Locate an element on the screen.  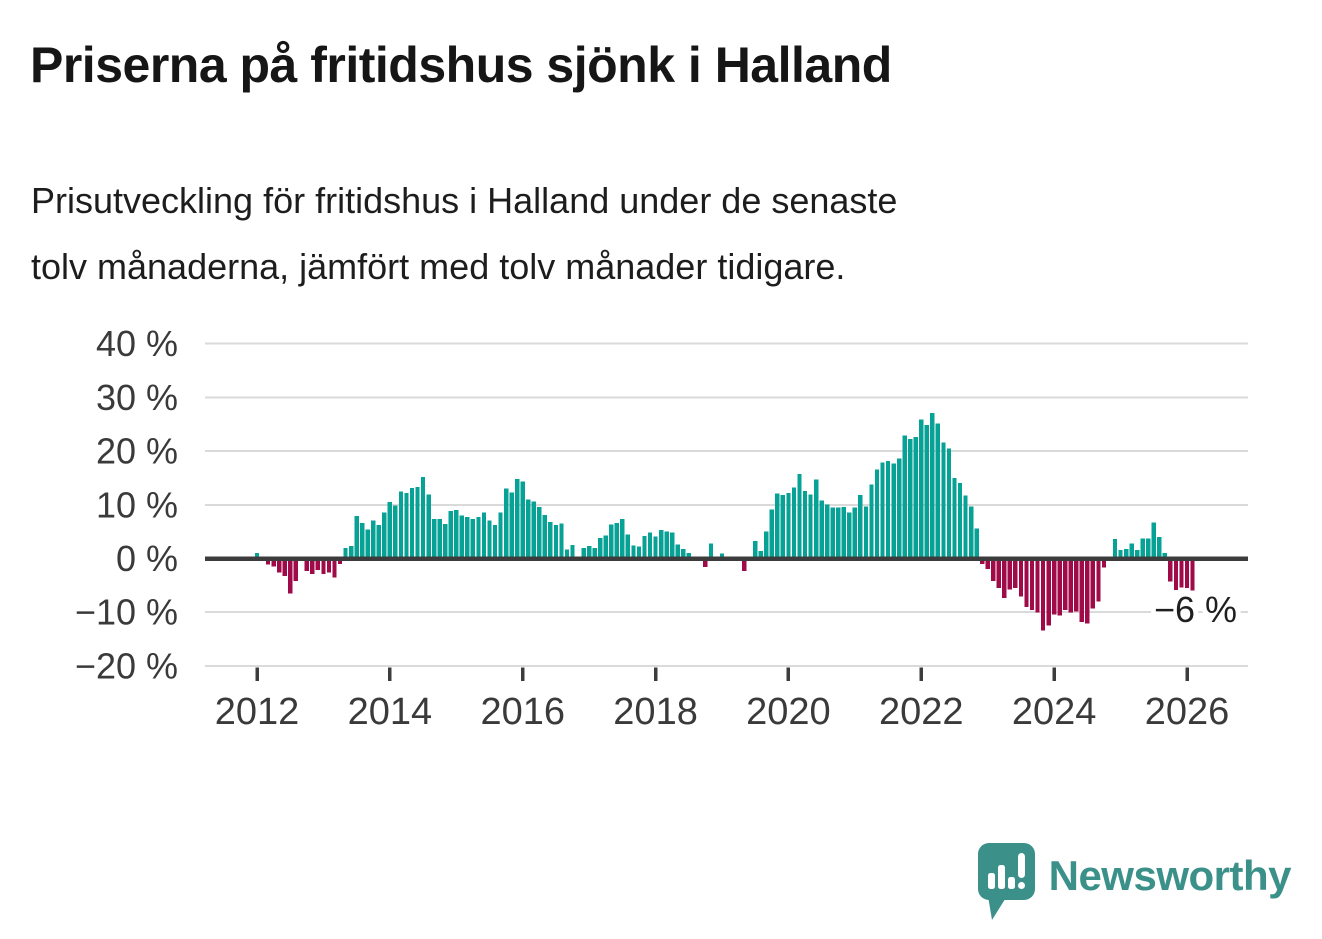
svg-text: −6 % is located at coordinates (1195, 609).